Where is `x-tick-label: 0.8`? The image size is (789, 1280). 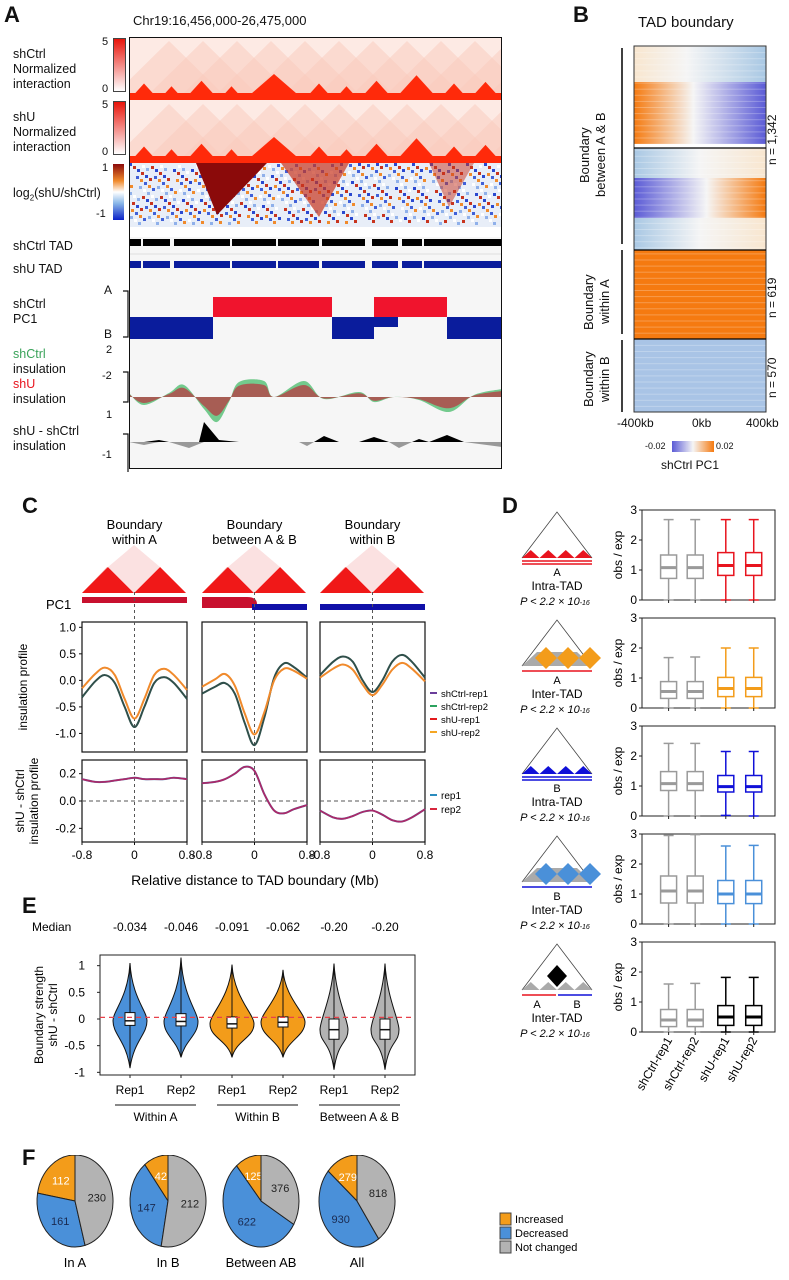
x-tick-label: 0.8 is located at coordinates (425, 855).